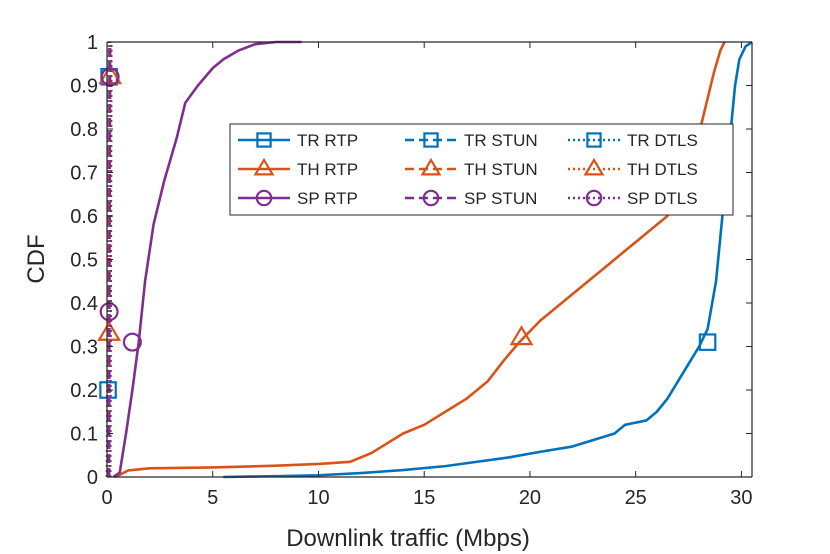 Image resolution: width=830 pixels, height=554 pixels. I want to click on legend-marker-tr-rtp, so click(264, 140).